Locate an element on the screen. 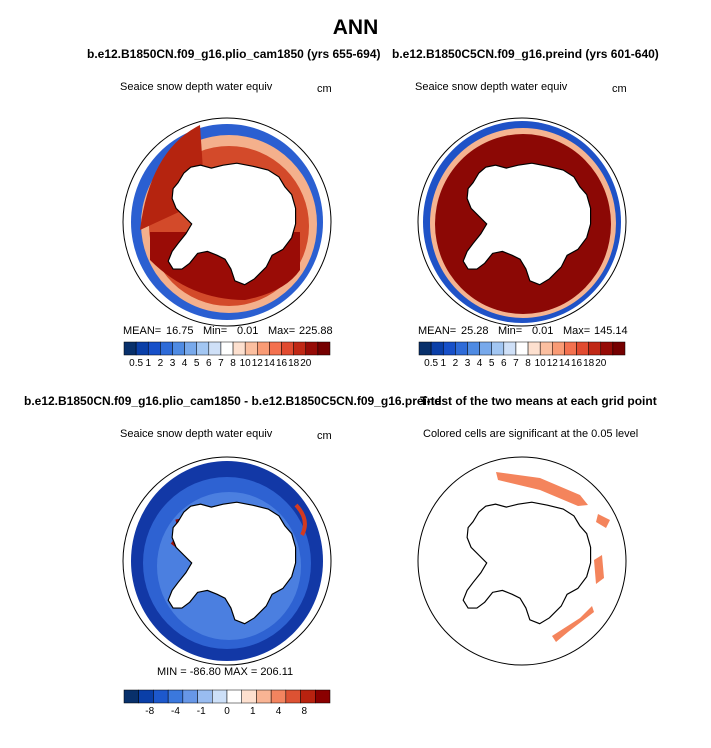 The width and height of the screenshot is (711, 748). panel-tl-colorbar-tick-label: 16 is located at coordinates (282, 363).